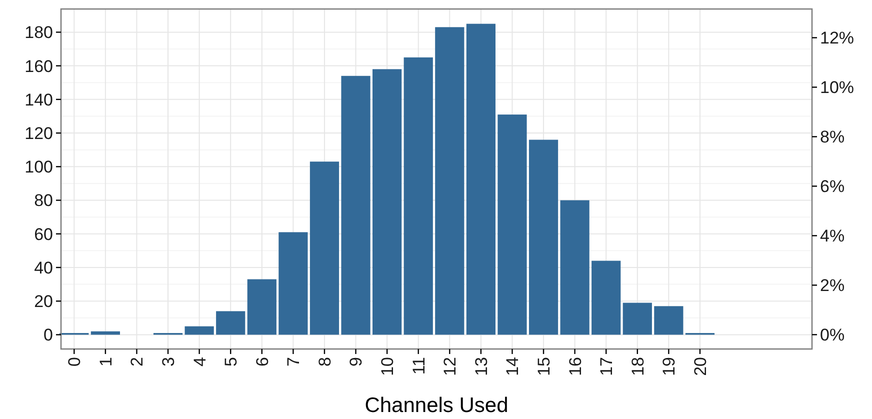 The image size is (872, 419). I want to click on x-tick-label: 16, so click(575, 366).